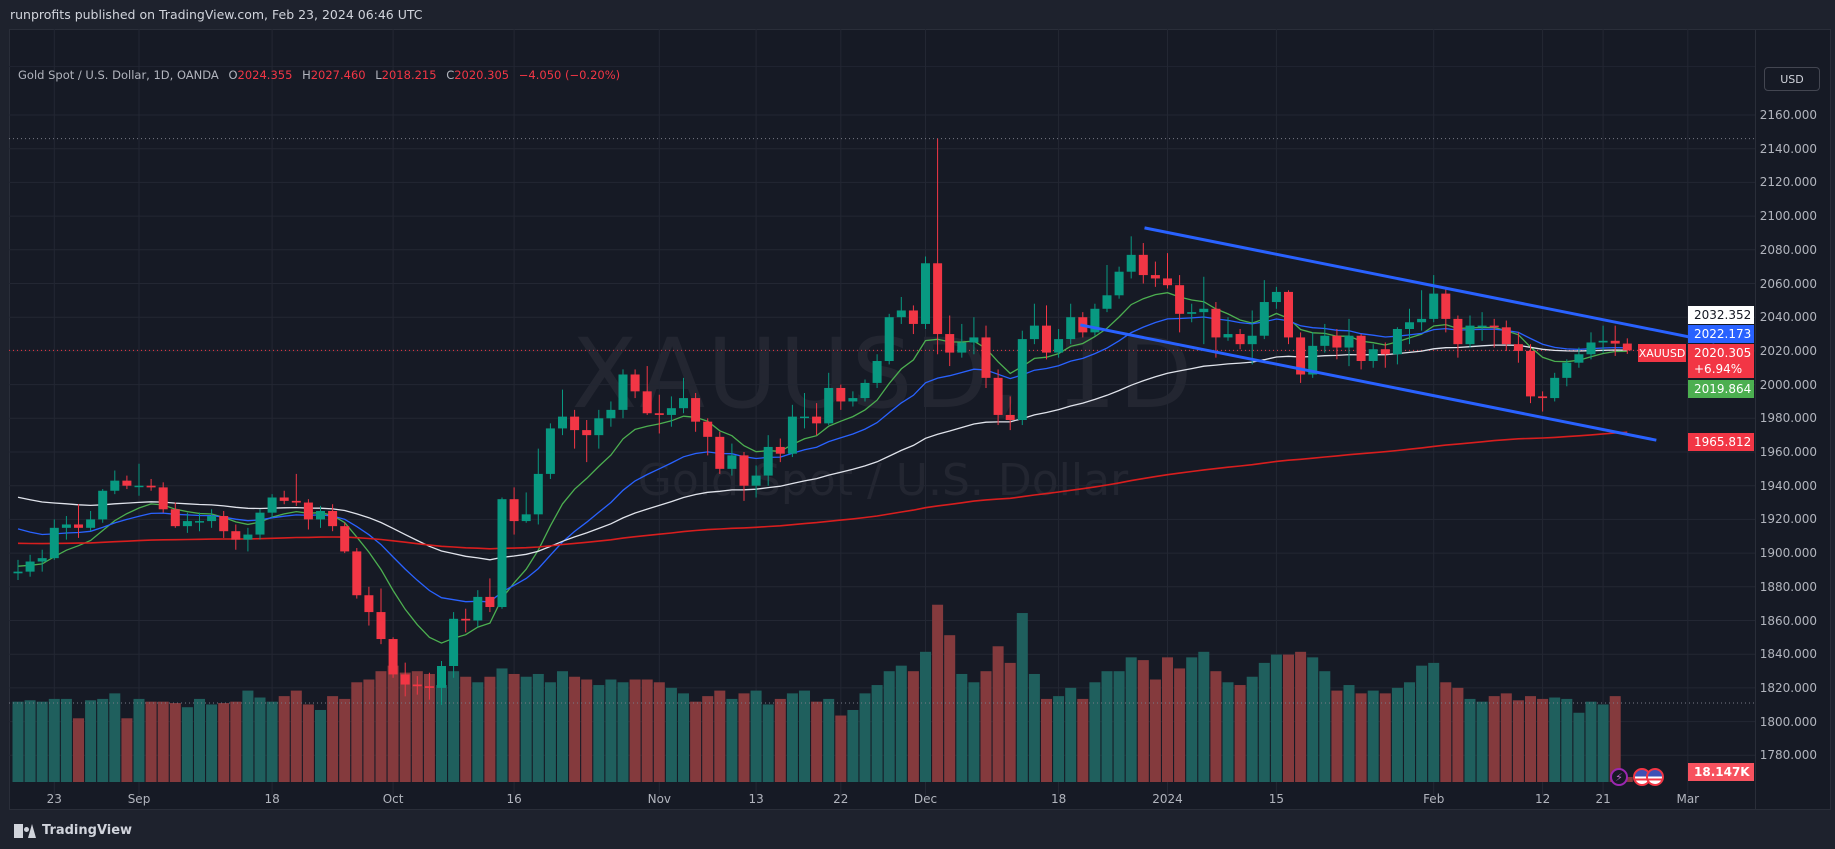 This screenshot has height=849, width=1835. Describe the element at coordinates (306, 75) in the screenshot. I see `legend-high-label: H` at that location.